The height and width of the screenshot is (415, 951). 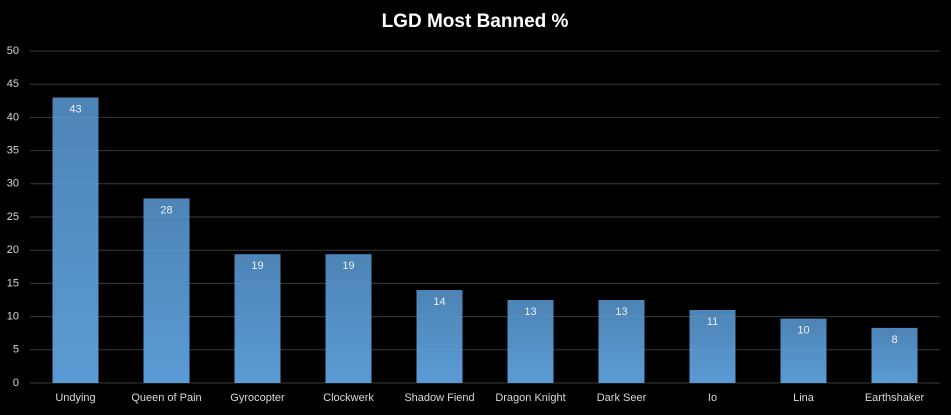 What do you see at coordinates (530, 398) in the screenshot?
I see `x-tick-label: Dragon Knight` at bounding box center [530, 398].